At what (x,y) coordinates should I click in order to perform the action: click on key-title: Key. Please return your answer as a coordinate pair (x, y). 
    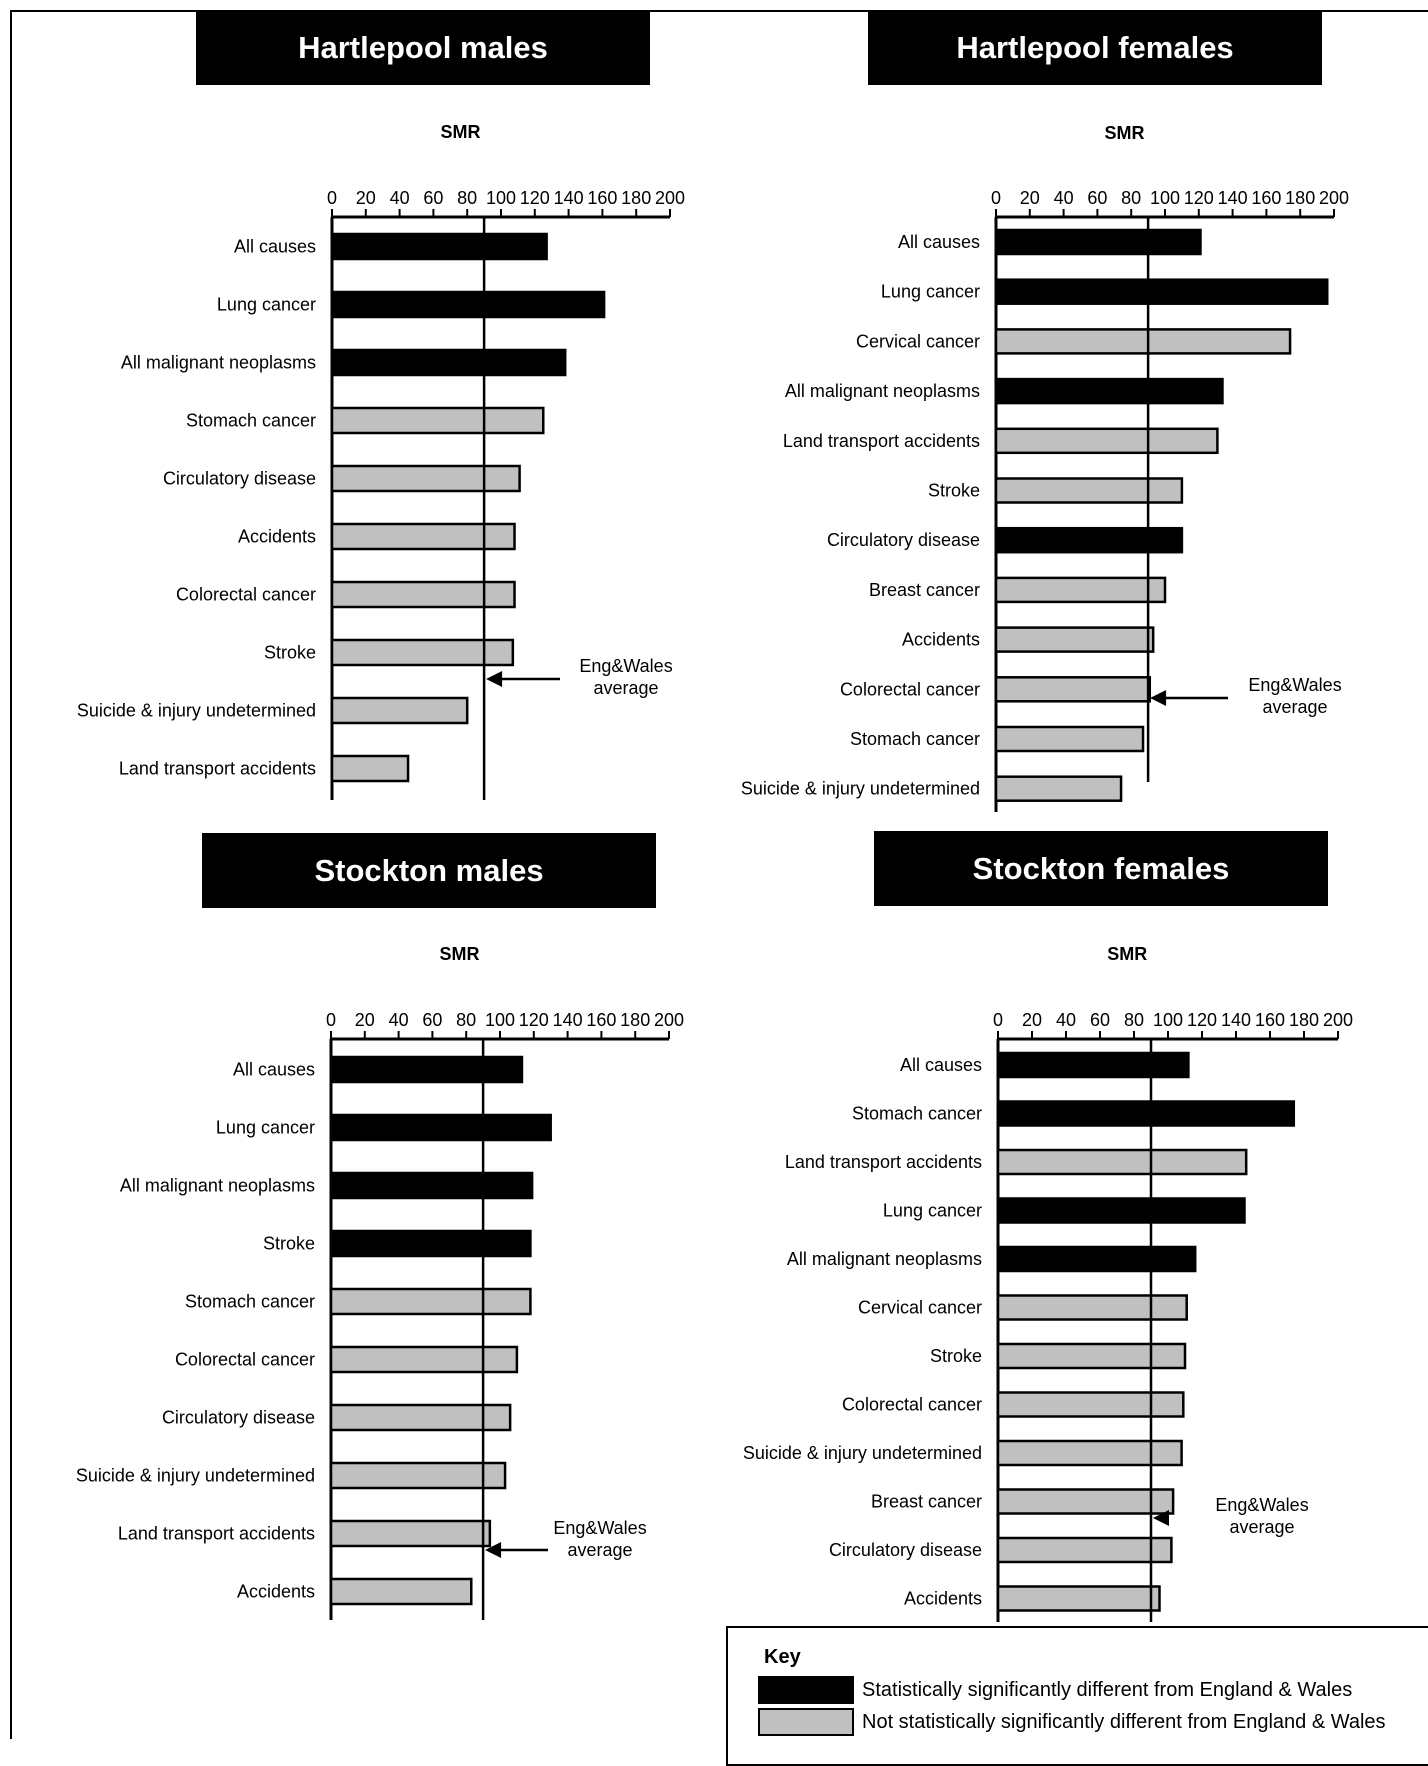
    Looking at the image, I should click on (782, 1657).